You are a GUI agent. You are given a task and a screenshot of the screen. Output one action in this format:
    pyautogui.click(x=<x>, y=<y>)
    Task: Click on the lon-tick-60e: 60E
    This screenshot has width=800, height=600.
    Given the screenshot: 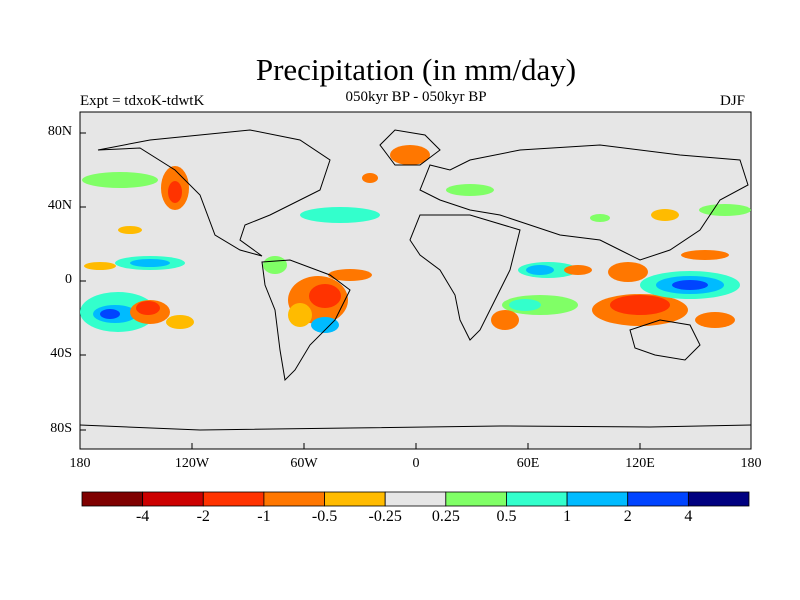 What is the action you would take?
    pyautogui.click(x=528, y=463)
    